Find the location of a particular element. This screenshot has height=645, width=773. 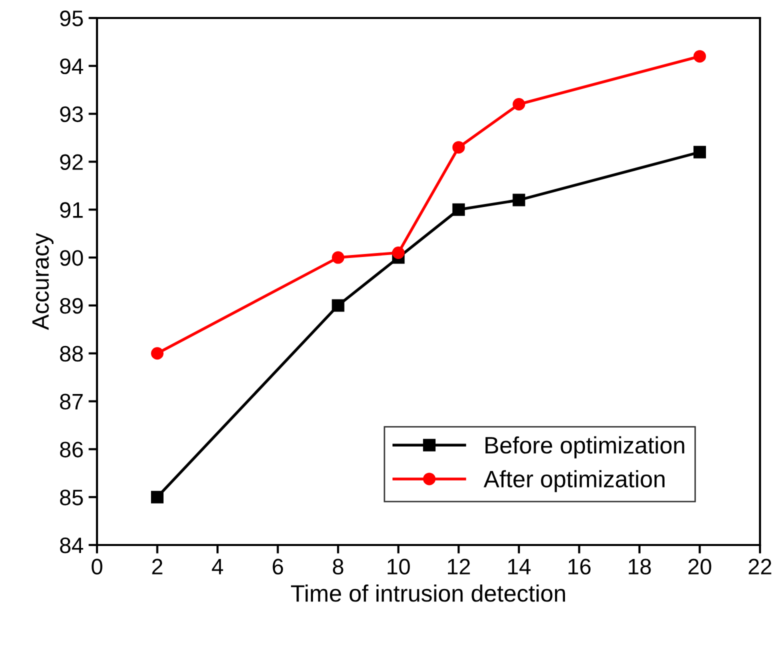

y-tick-label: 84 is located at coordinates (72, 546).